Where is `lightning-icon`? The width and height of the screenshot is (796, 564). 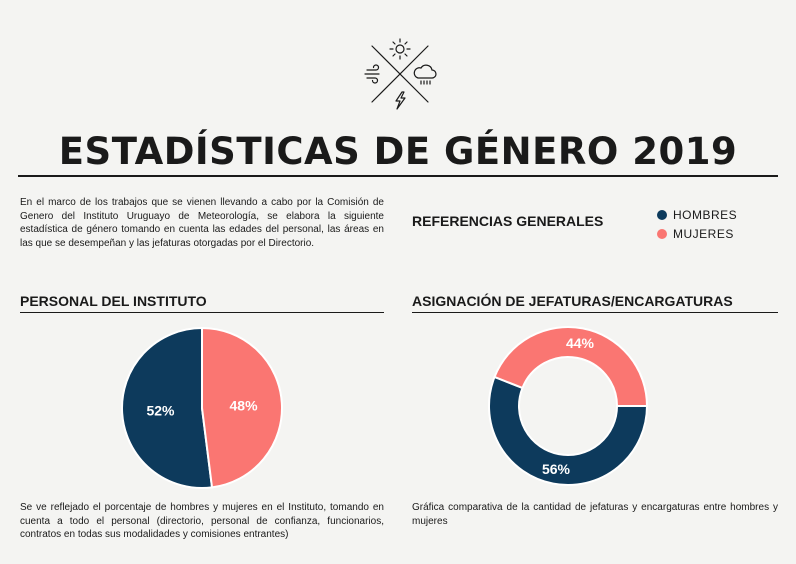
lightning-icon is located at coordinates (400, 100).